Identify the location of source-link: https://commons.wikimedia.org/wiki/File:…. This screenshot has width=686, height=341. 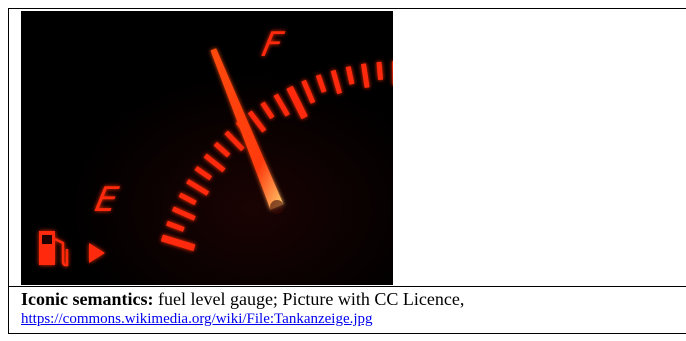
(197, 319).